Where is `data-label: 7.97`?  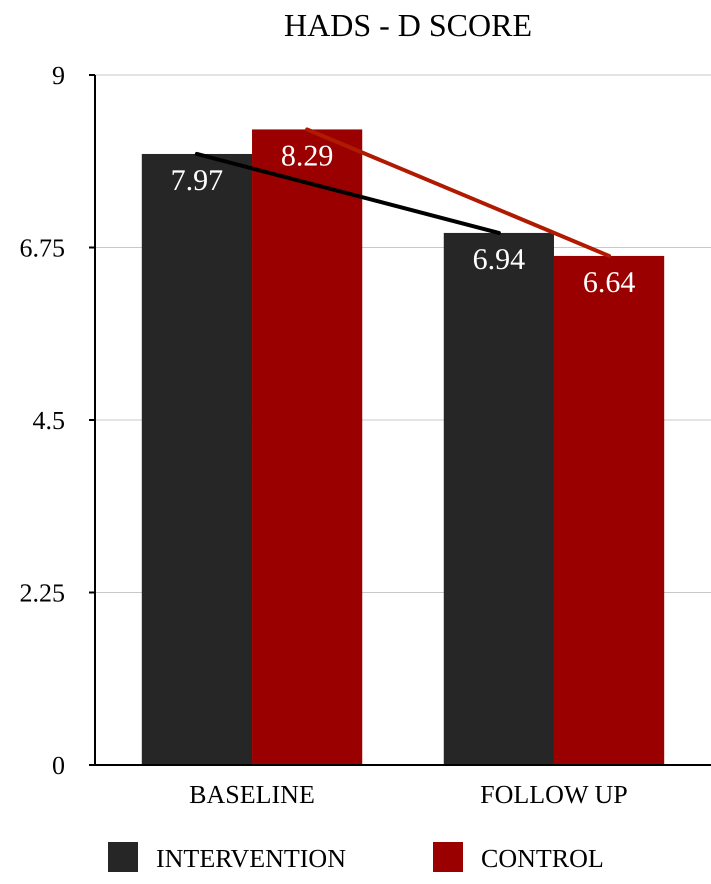 data-label: 7.97 is located at coordinates (197, 180).